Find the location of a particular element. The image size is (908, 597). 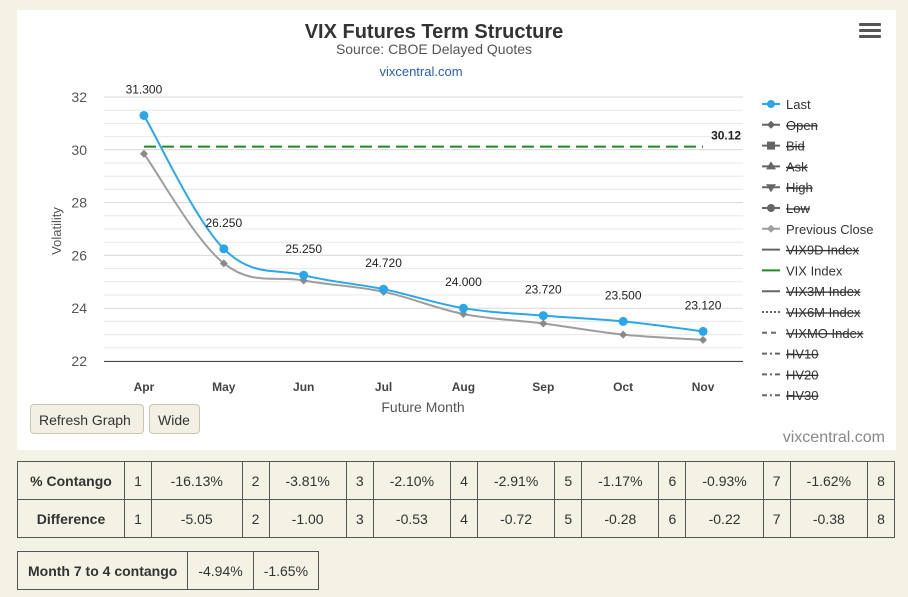

table-cell: -2.91% is located at coordinates (516, 480).